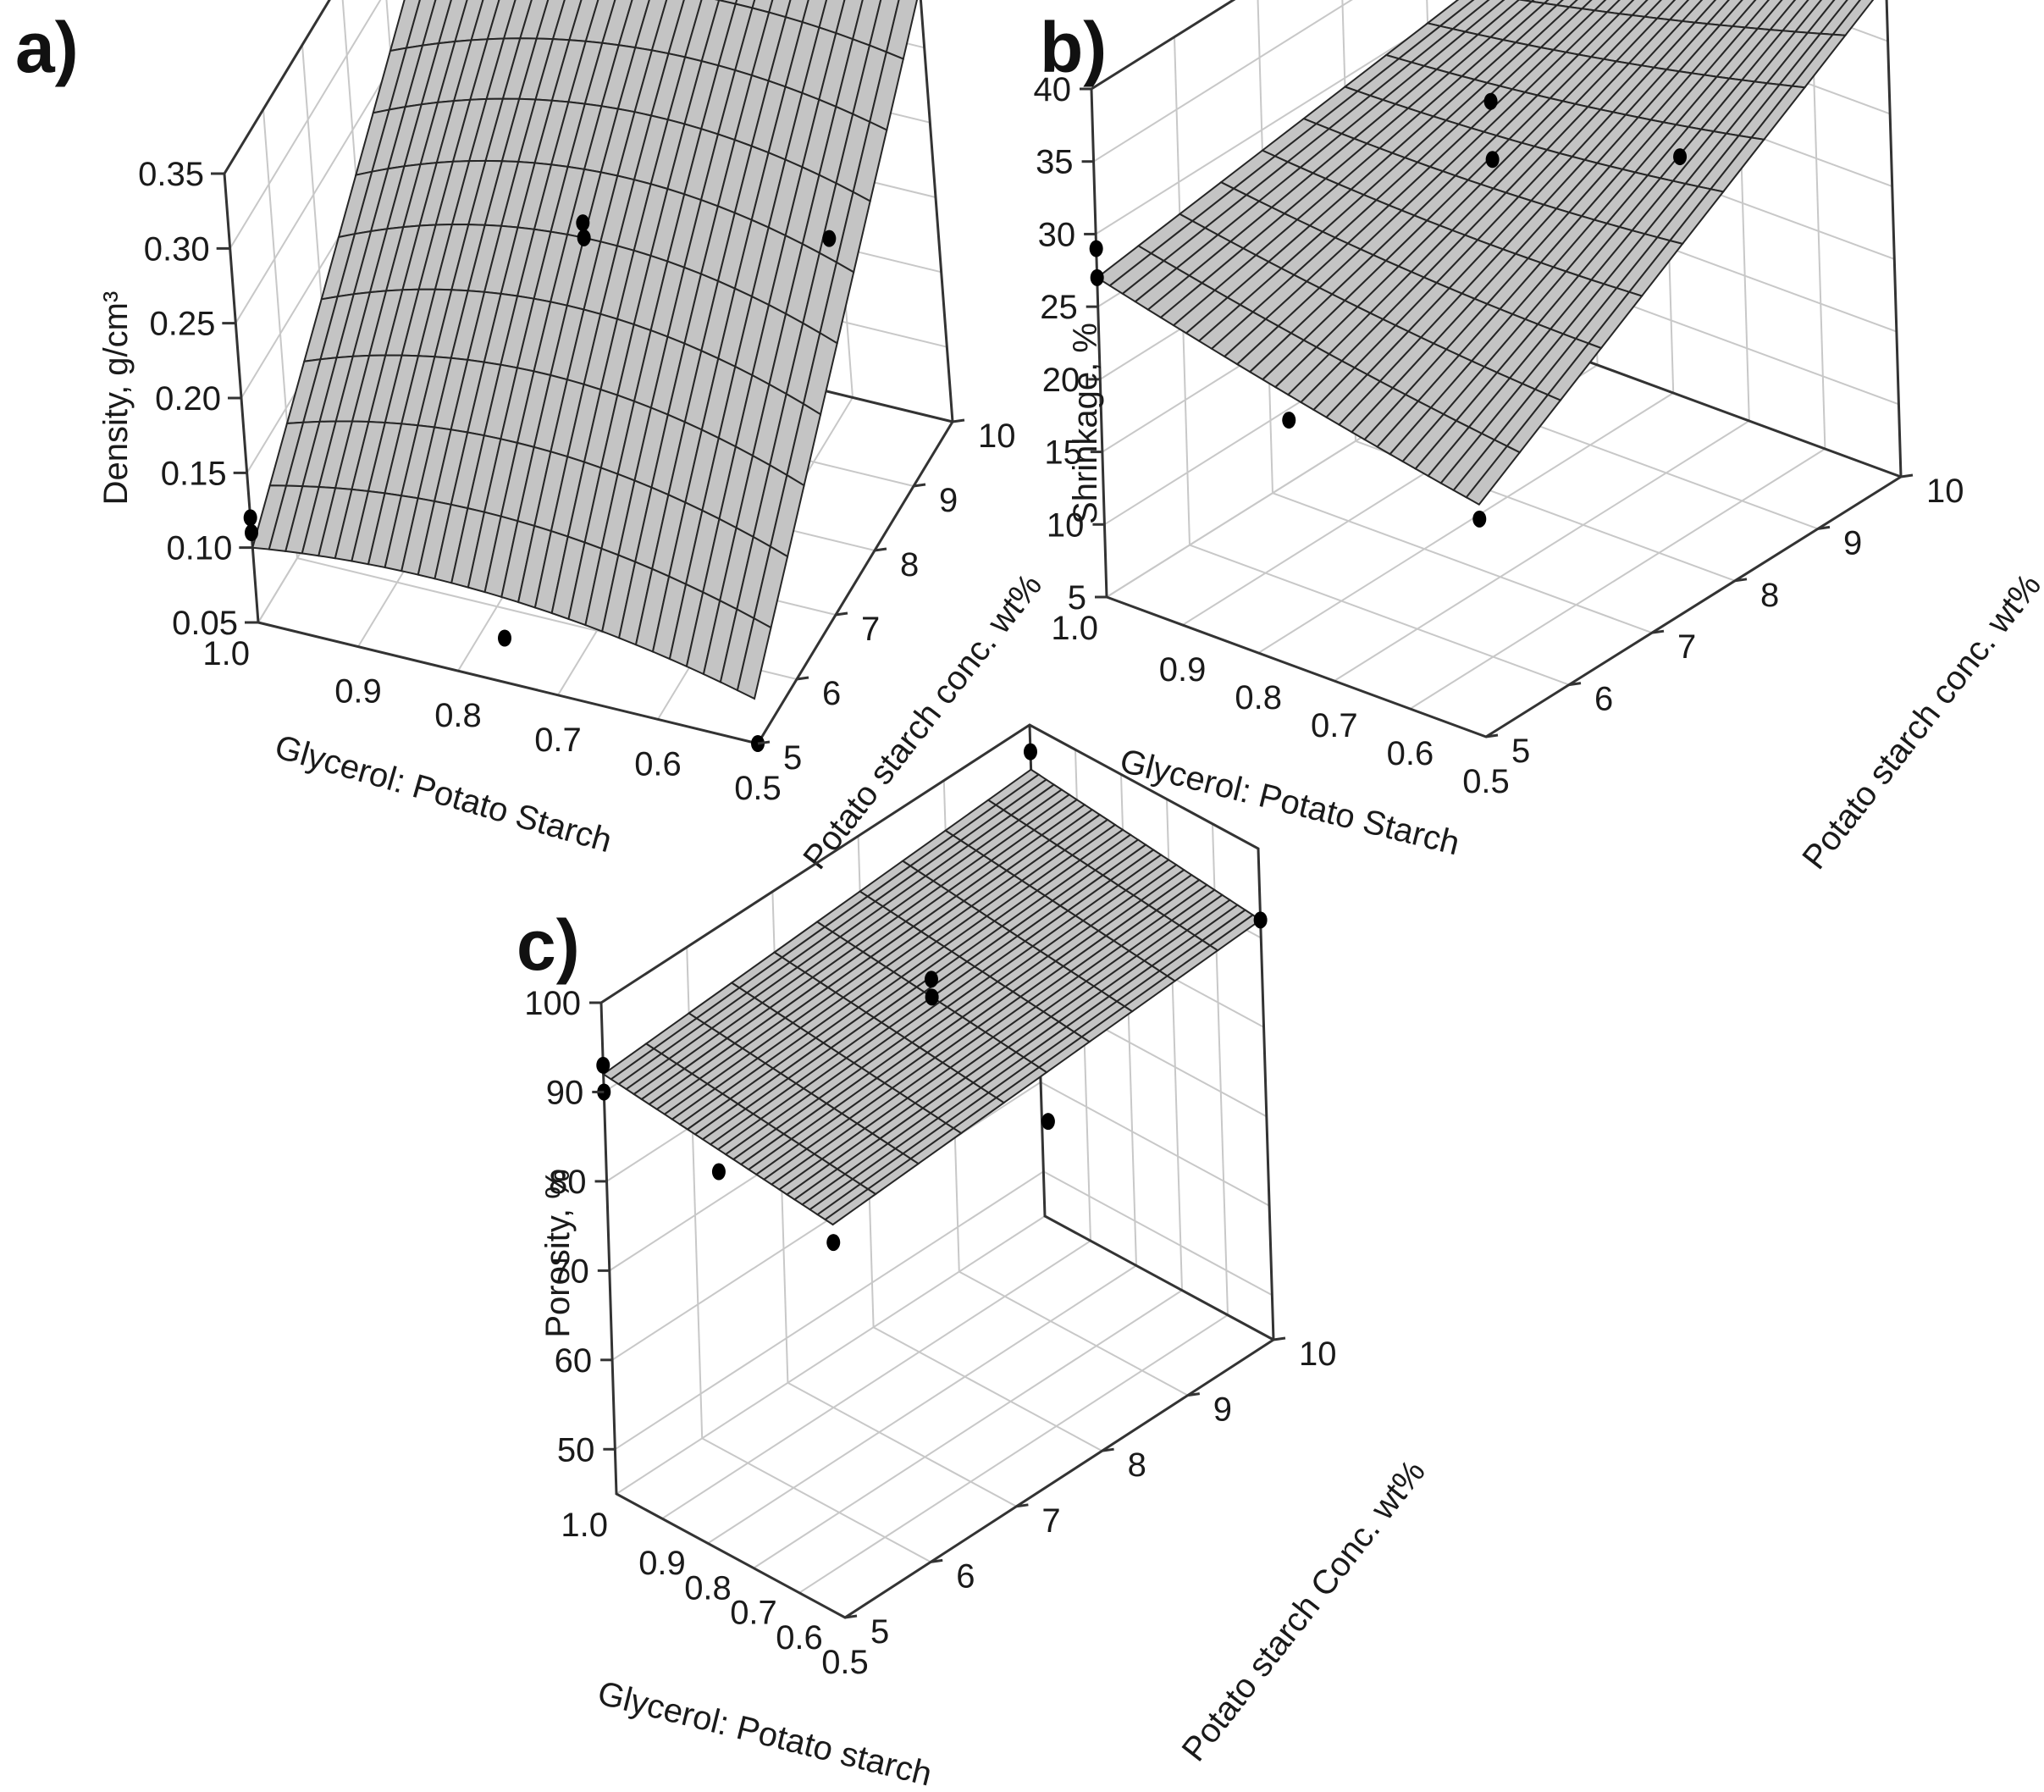 The image size is (2044, 1792). Describe the element at coordinates (1085, 423) in the screenshot. I see `z-axis-title: Shrinkage, %` at that location.